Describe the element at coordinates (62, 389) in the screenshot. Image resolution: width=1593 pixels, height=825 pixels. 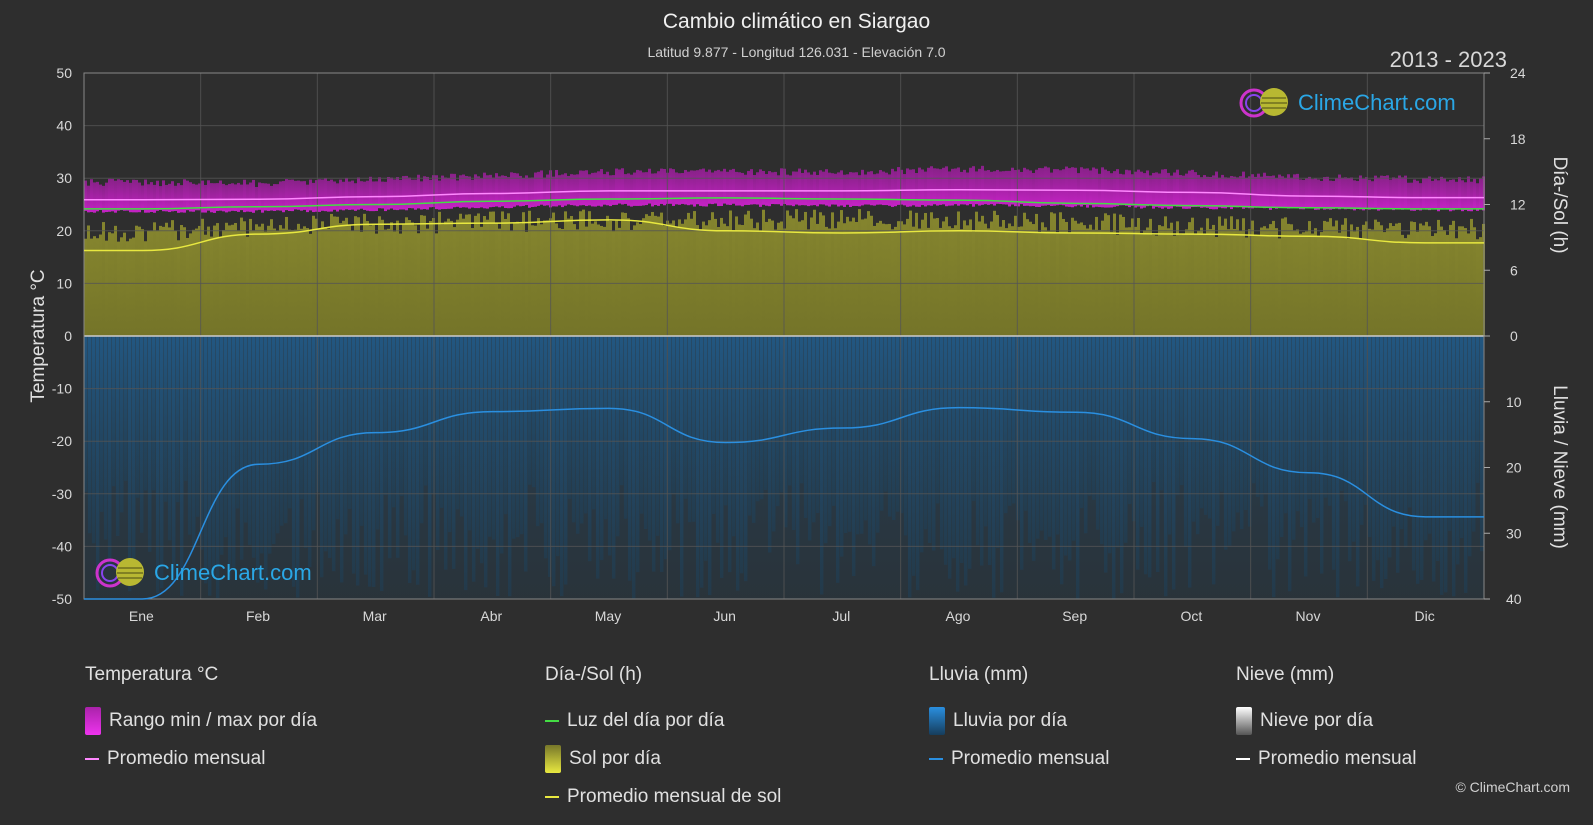
I see `left-tick-label: -10` at that location.